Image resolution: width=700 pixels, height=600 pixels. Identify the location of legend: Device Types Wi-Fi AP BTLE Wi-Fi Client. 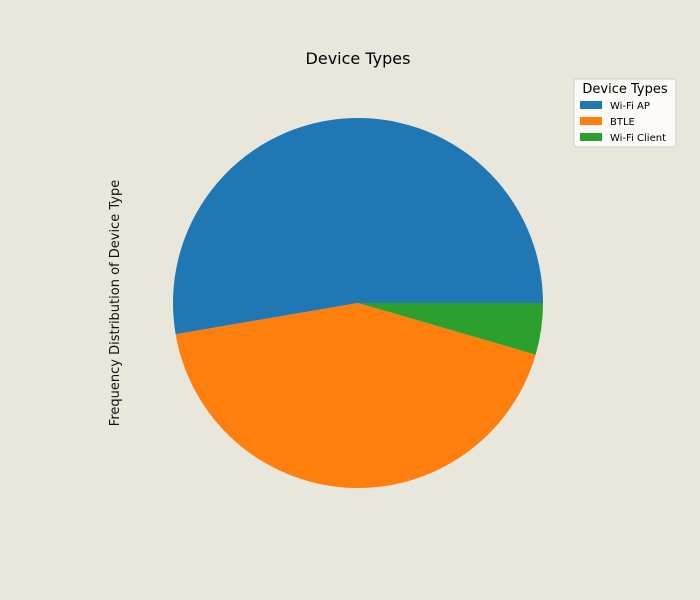
(625, 113).